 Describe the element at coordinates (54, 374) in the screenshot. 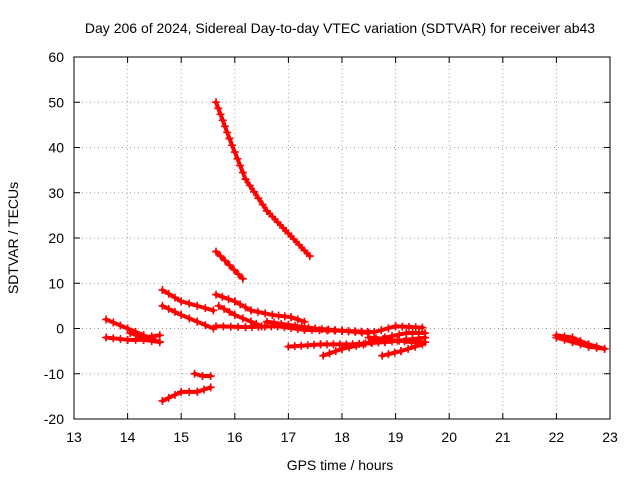

I see `y-tick-label: -10` at that location.